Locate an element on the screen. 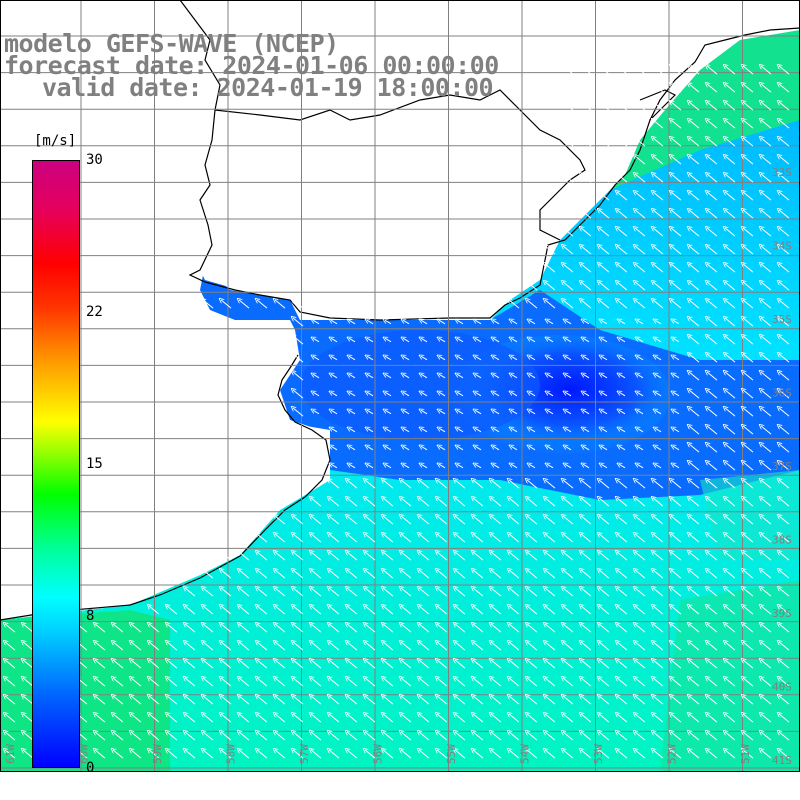  valid-date: valid date: 2024-01-19 18:00:00 is located at coordinates (268, 87).